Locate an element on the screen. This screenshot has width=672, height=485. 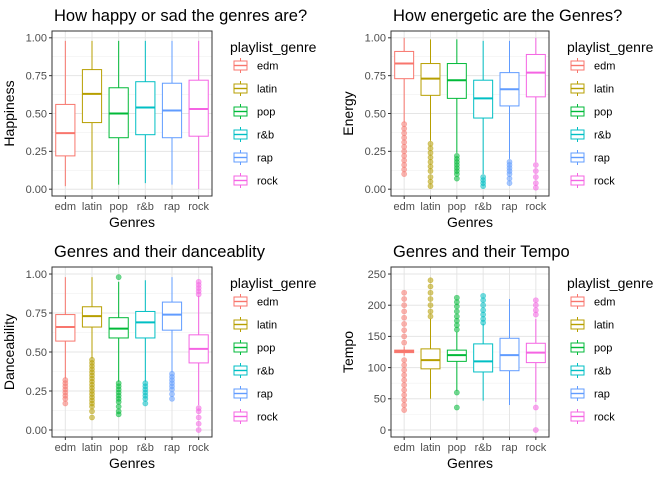
x-tick-label: rock is located at coordinates (535, 448).